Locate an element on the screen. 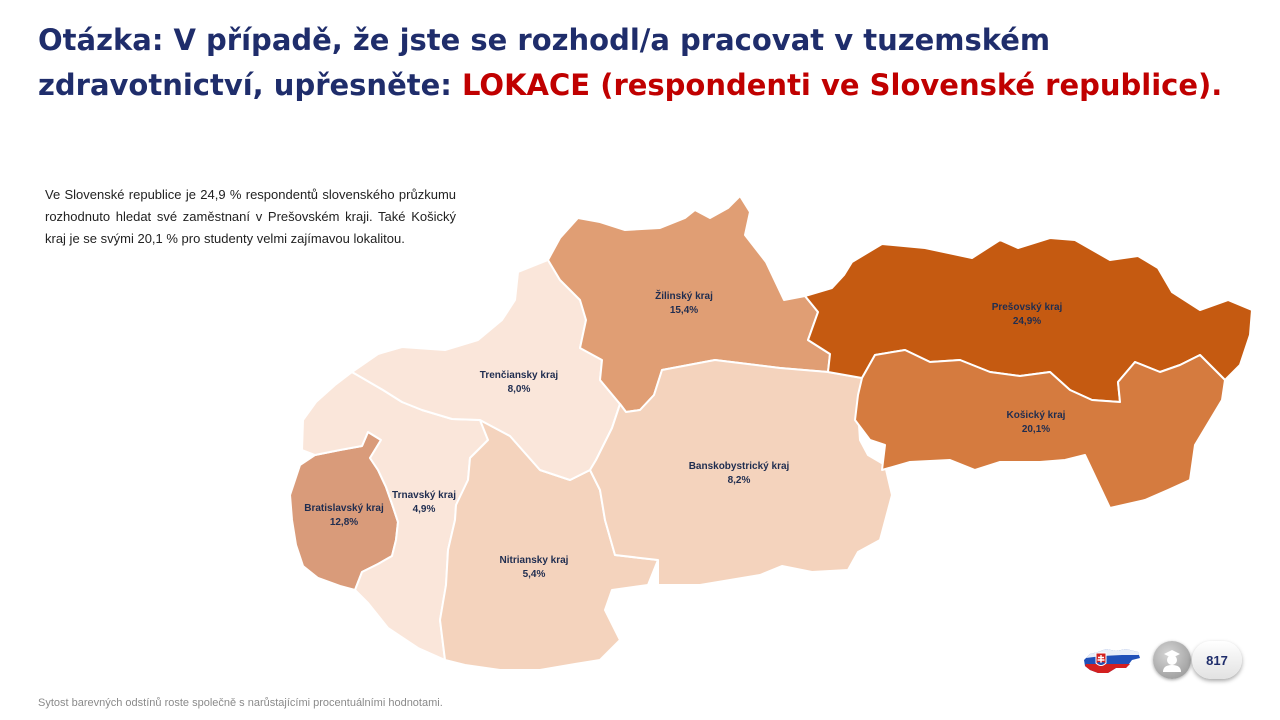  region-label-trnavsky: Trnavský kraj 4,9% is located at coordinates (424, 502).